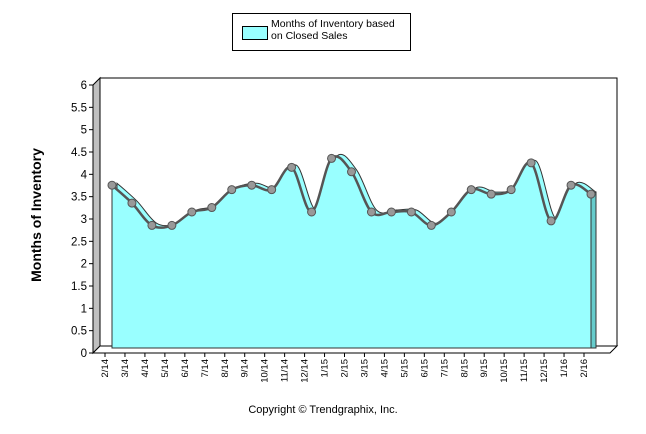  I want to click on data-point-5/15, so click(411, 212).